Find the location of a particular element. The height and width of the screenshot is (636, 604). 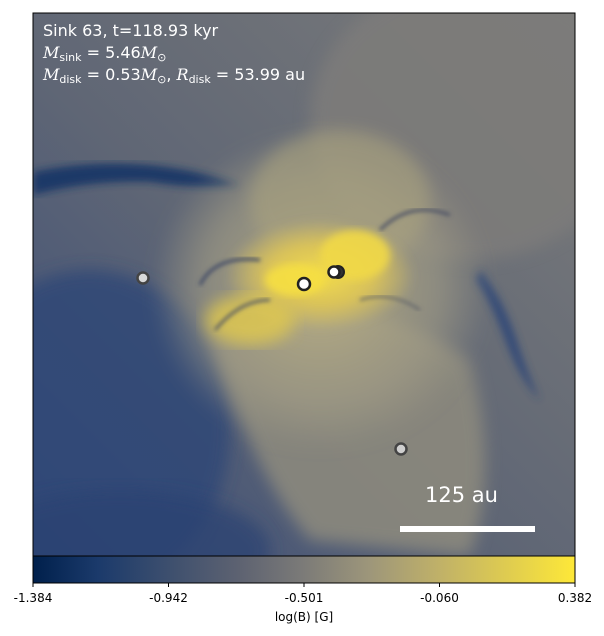

sink-left is located at coordinates (143, 278).